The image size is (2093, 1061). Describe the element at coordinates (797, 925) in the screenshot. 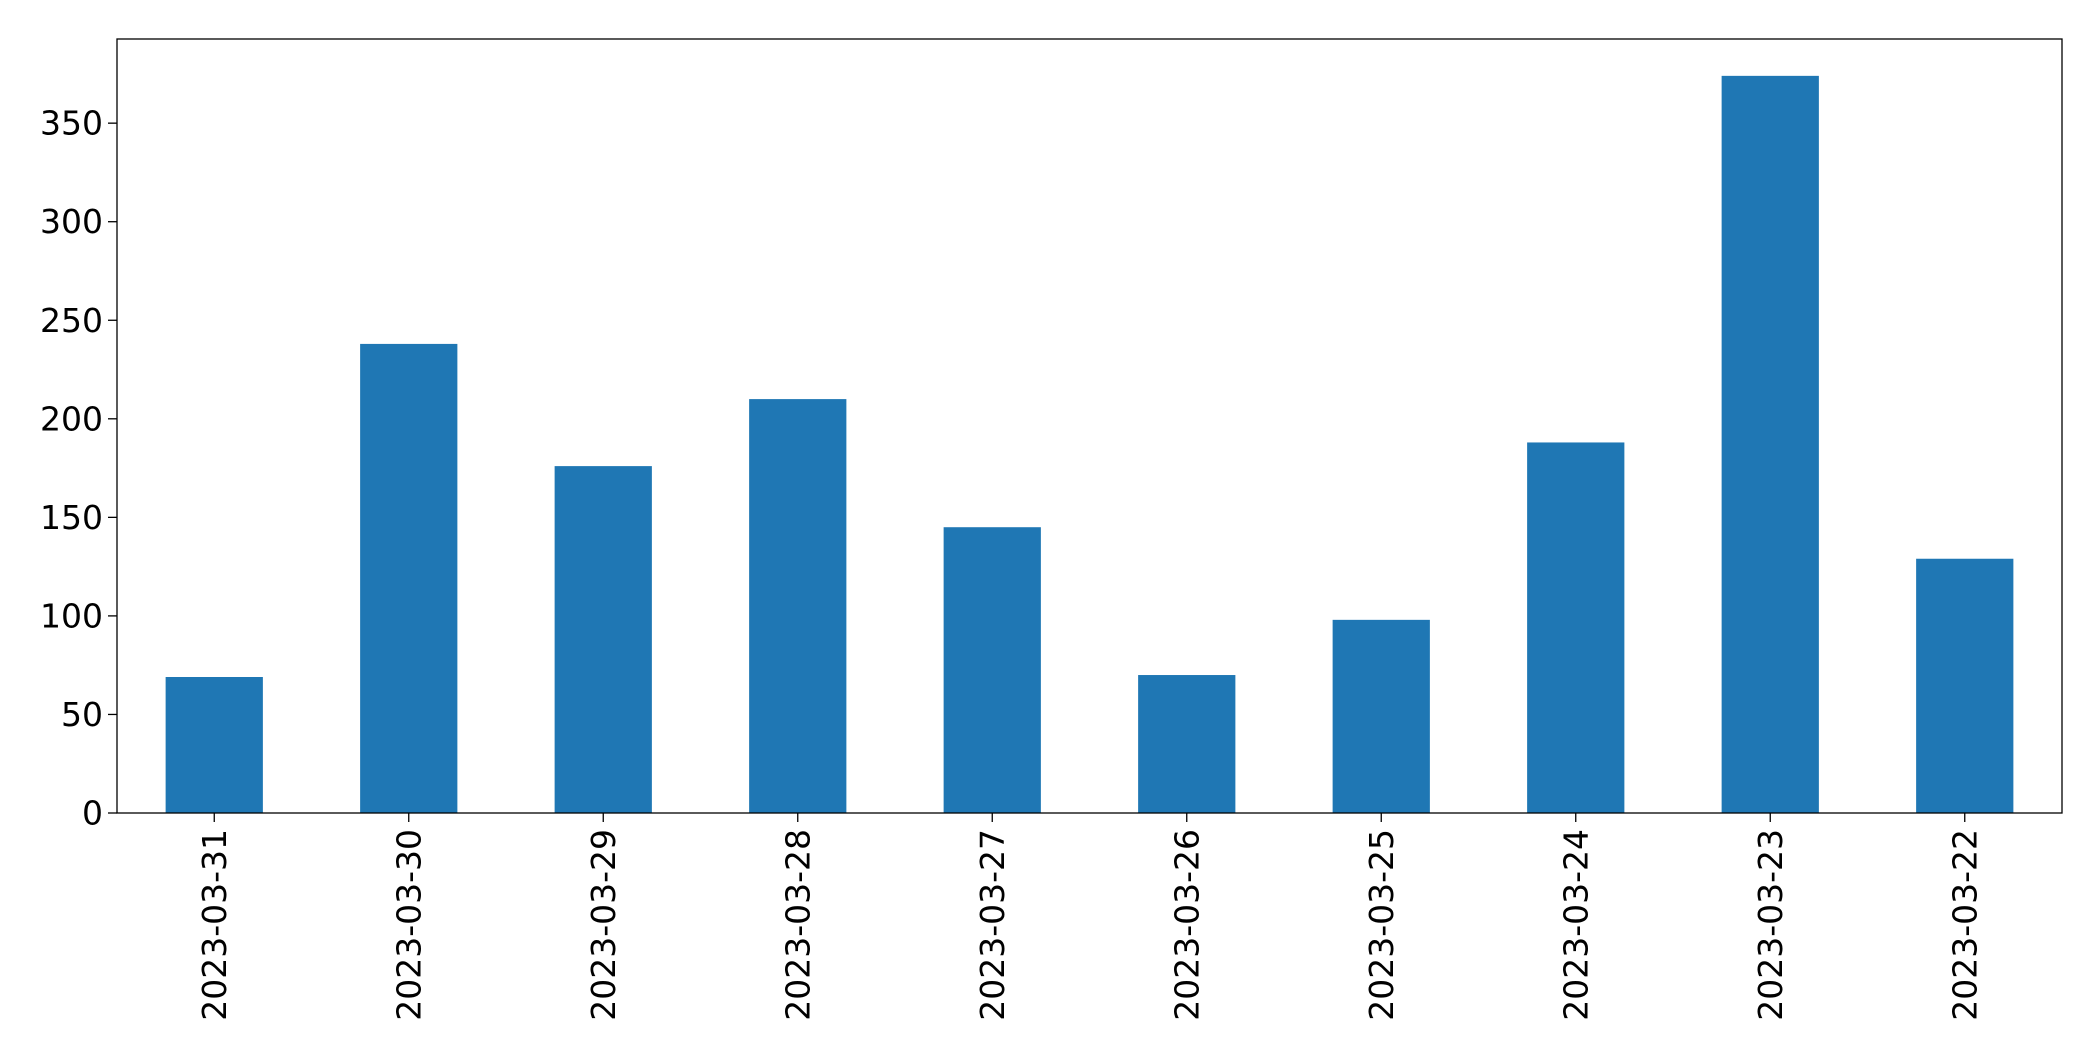

I see `x-tick-label: 2023-03-28` at that location.